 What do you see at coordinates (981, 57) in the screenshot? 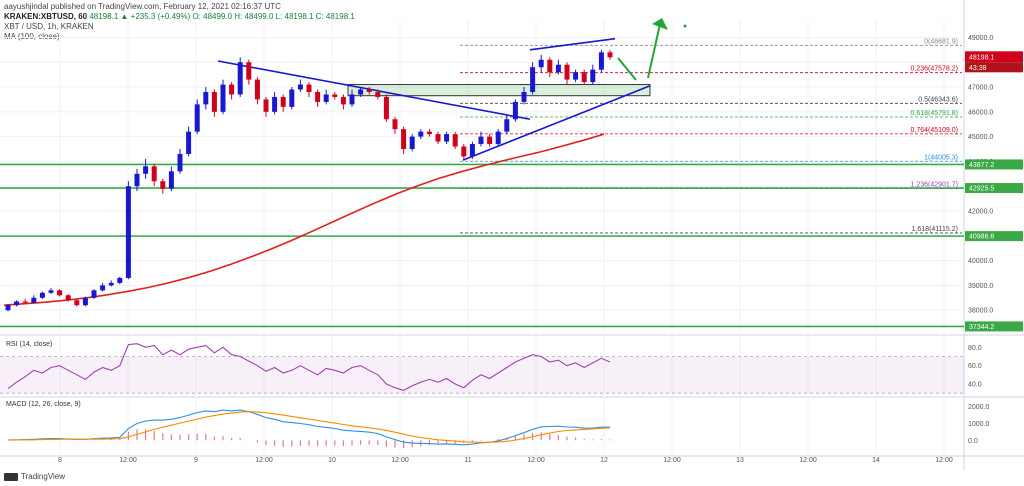
I see `last-price-label: 48198.1` at bounding box center [981, 57].